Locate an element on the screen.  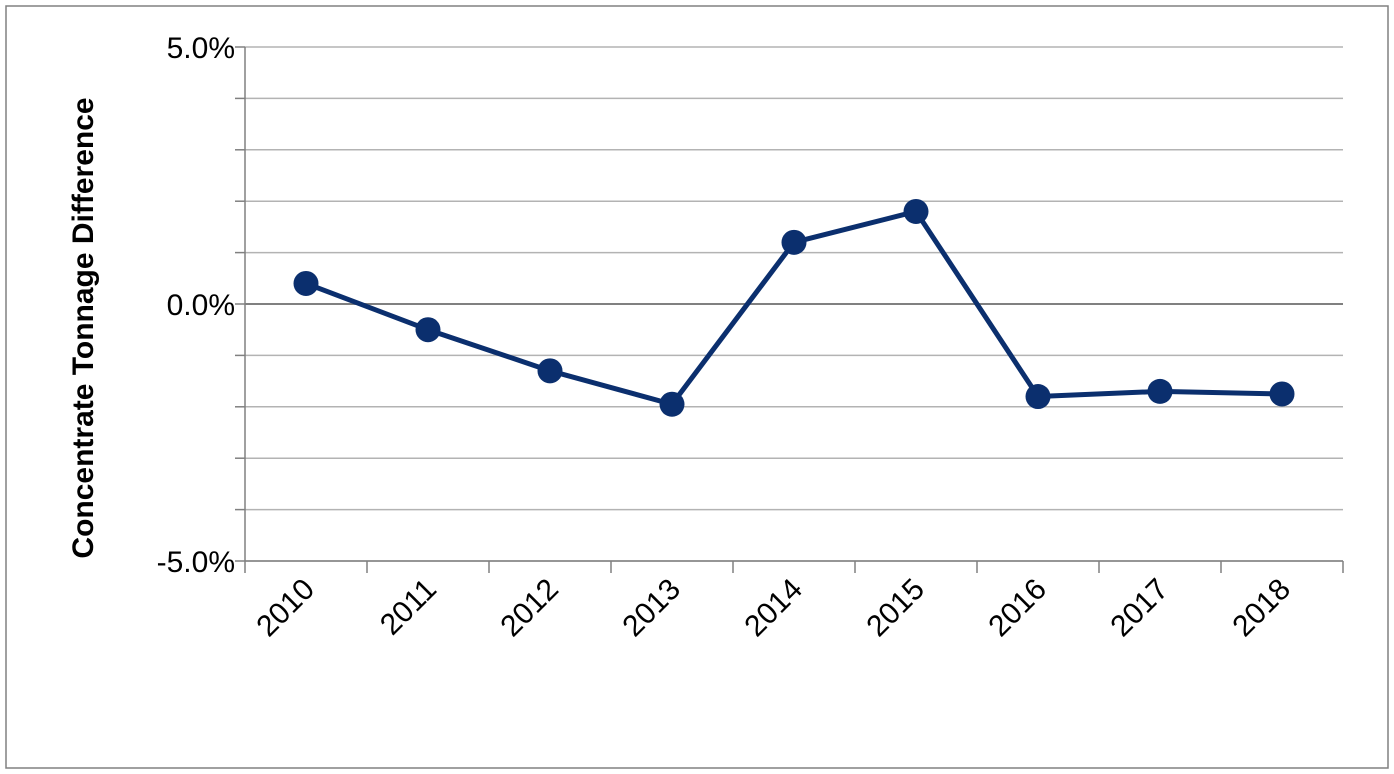
y-tick-labels: 5.0% 0.0% -5.0% is located at coordinates (196, 305).